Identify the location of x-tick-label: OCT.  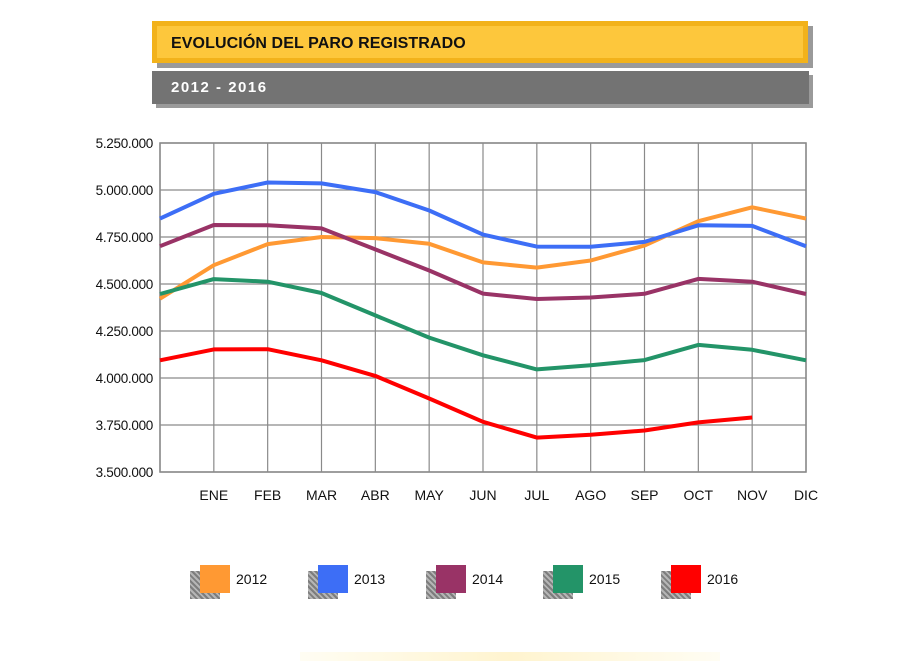
(699, 495).